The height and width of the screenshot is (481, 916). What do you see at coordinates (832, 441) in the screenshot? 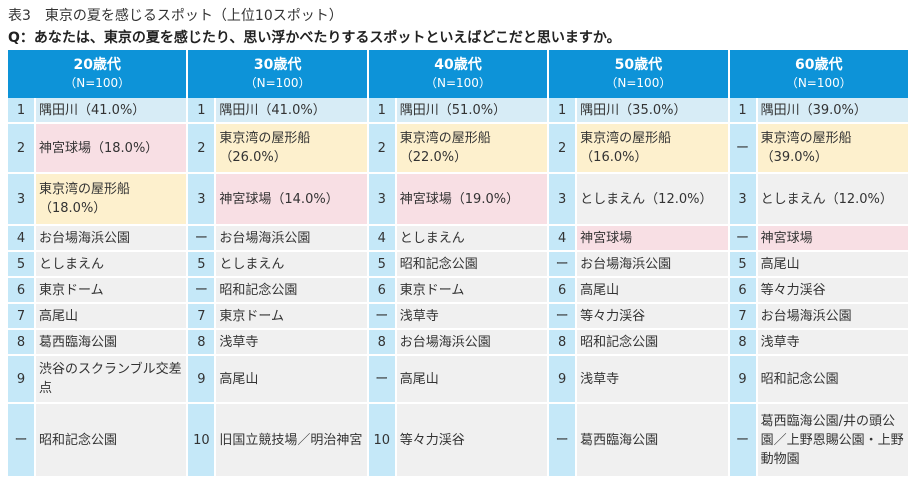
I see `spot-cell: 葛西臨海公園/井の頭公園／上野恩賜公園・上野動物園` at bounding box center [832, 441].